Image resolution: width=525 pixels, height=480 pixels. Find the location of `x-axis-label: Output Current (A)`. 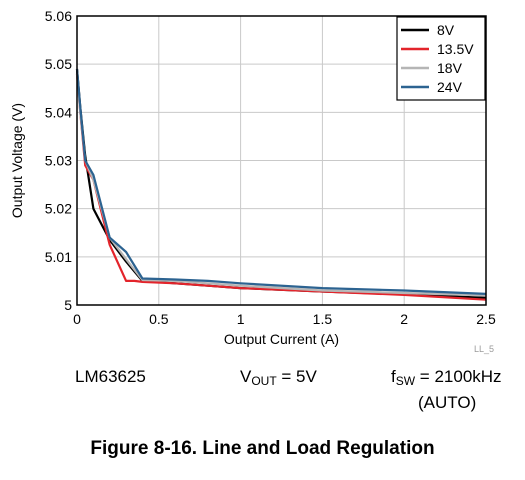

x-axis-label: Output Current (A) is located at coordinates (281, 339).